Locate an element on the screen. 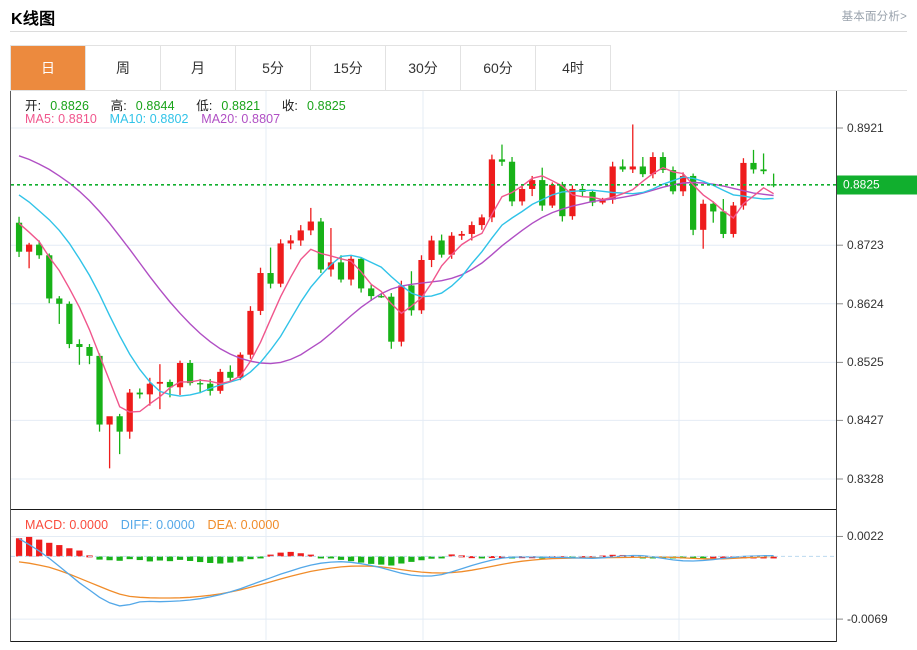  tab-5: 30分 is located at coordinates (423, 68).